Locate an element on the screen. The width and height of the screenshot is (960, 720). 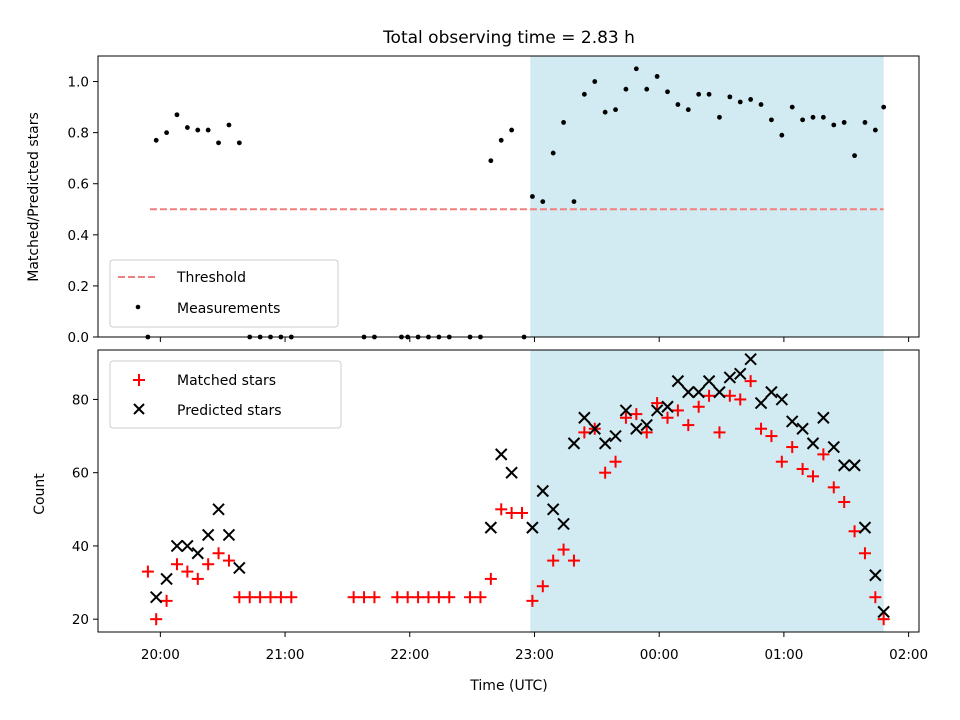
threshold-legend-label: Threshold is located at coordinates (211, 278).